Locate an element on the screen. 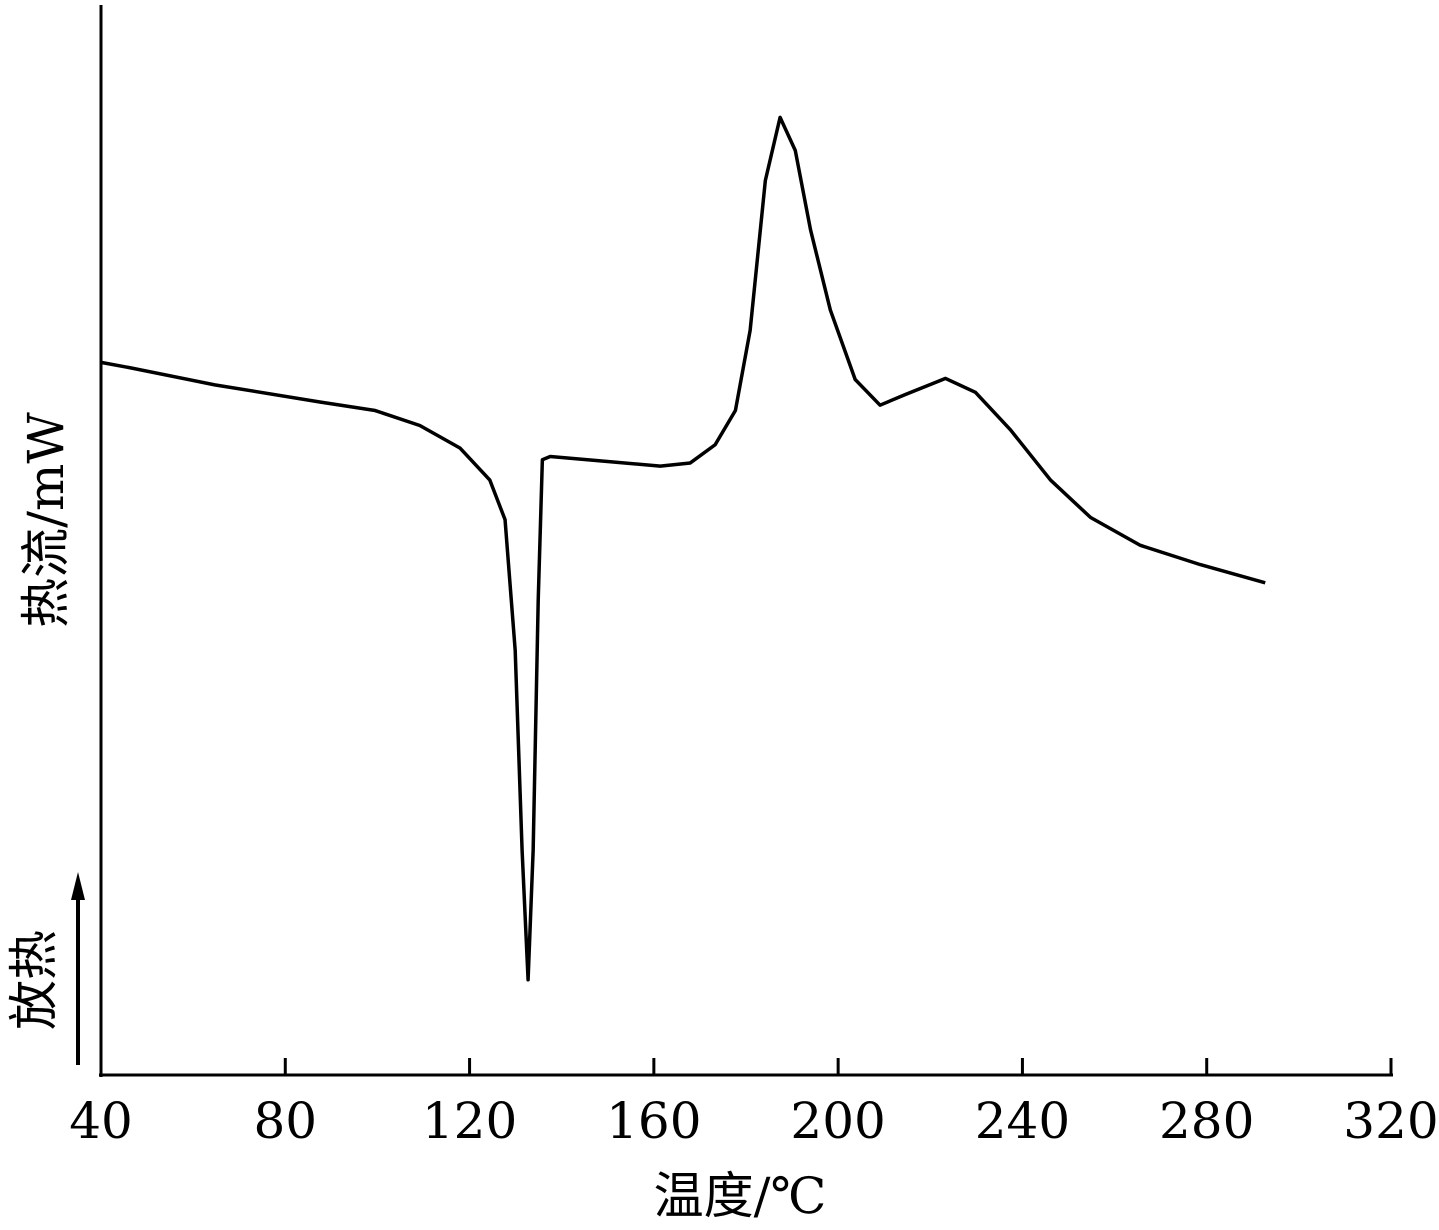 This screenshot has width=1439, height=1230. arrow-head is located at coordinates (78, 886).